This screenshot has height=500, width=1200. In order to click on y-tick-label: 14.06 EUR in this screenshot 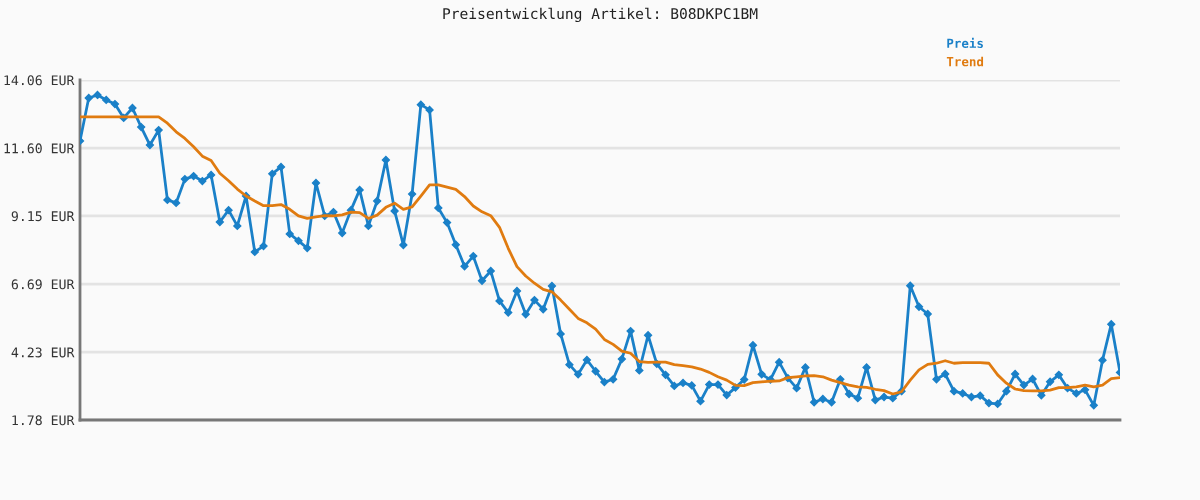, I will do `click(39, 80)`.